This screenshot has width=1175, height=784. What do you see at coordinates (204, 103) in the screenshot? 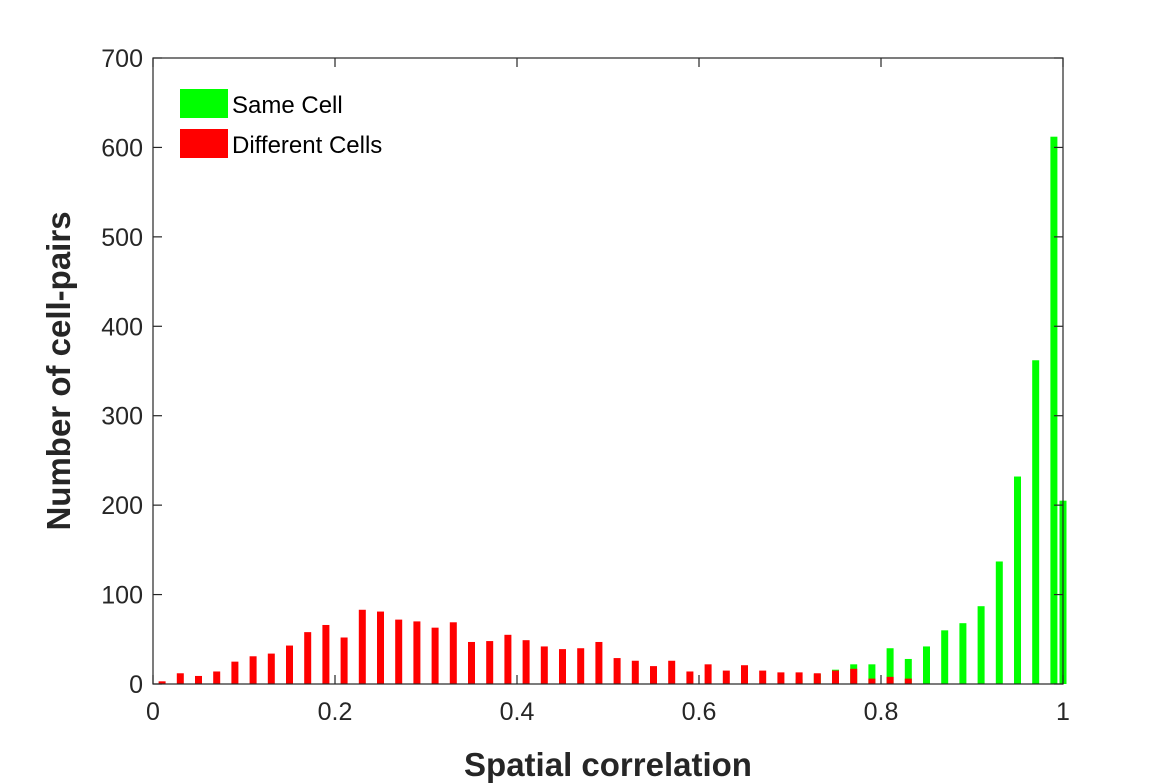
I see `legend-swatch-same-cell` at bounding box center [204, 103].